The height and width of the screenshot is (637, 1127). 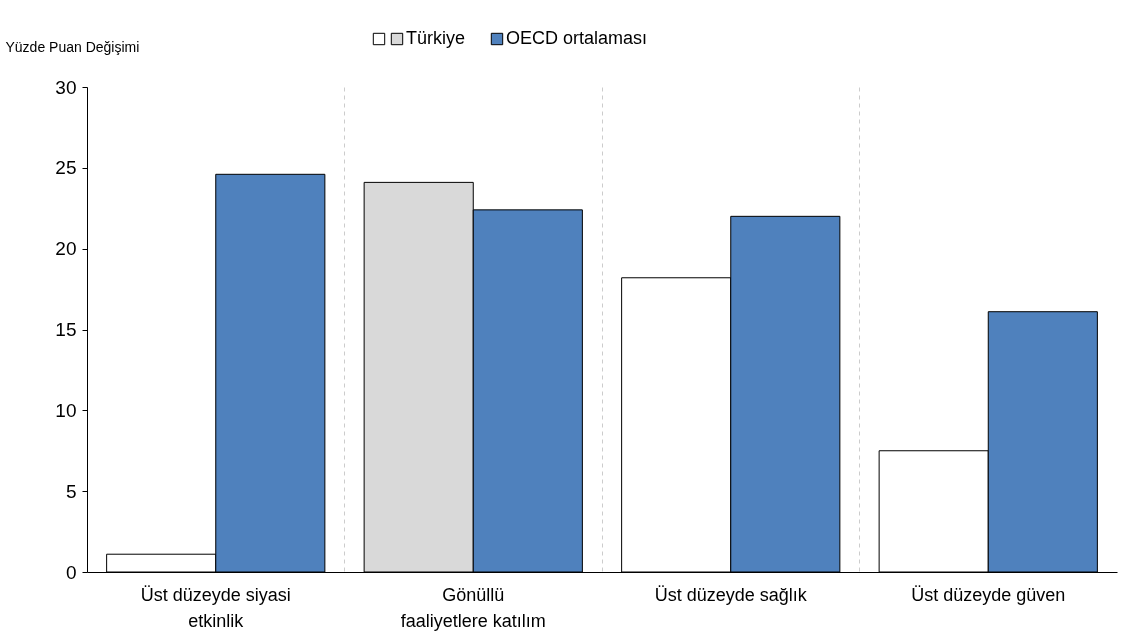 I want to click on x-tick-label: Üst düzeyde sağlık, so click(x=731, y=594).